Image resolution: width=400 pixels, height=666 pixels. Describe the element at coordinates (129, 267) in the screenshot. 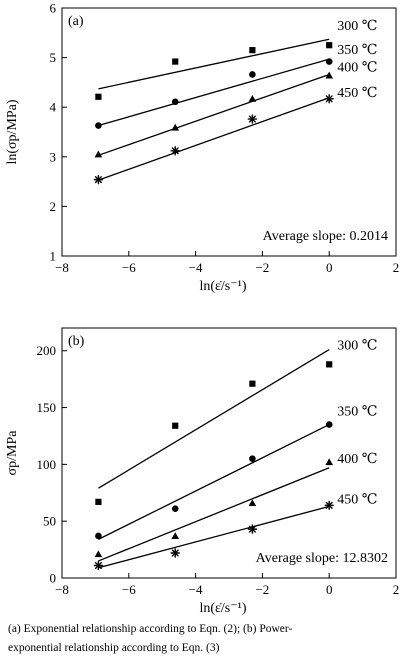

I see `x-tick-label: −6` at that location.